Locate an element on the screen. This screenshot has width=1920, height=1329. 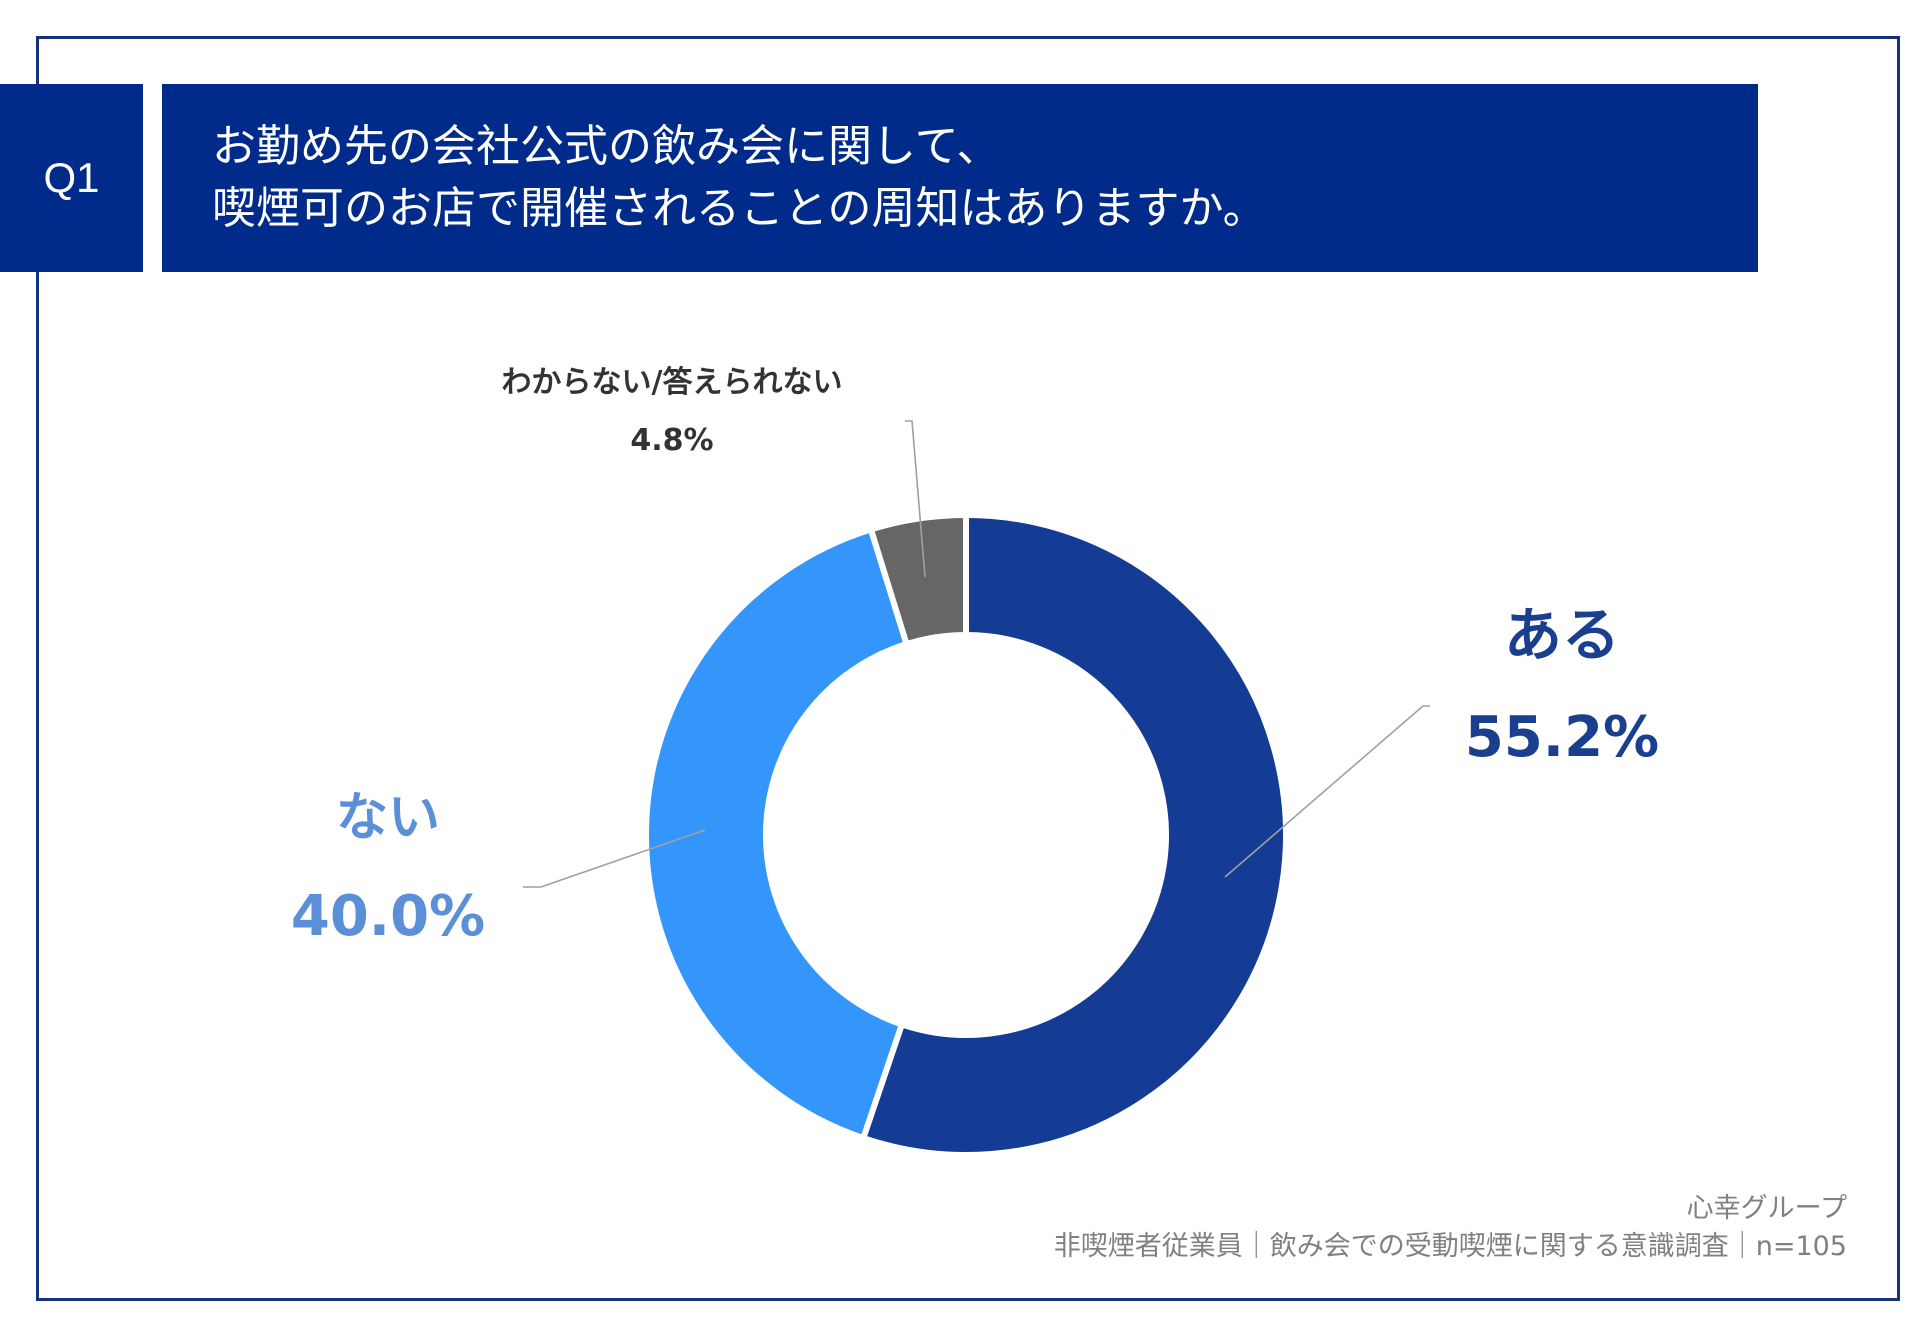
footer-survey-info: 非喫煙者従業員｜飲み会での受動喫煙に関する意識調査｜n=105 is located at coordinates (1450, 1246).